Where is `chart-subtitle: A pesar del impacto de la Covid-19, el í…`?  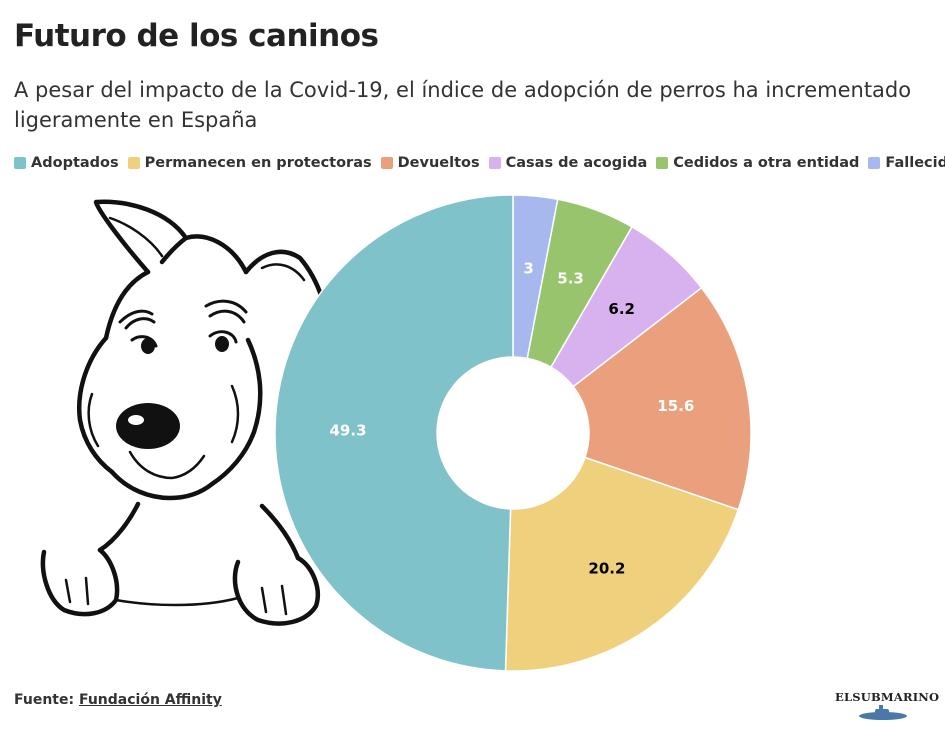 chart-subtitle: A pesar del impacto de la Covid-19, el í… is located at coordinates (463, 105).